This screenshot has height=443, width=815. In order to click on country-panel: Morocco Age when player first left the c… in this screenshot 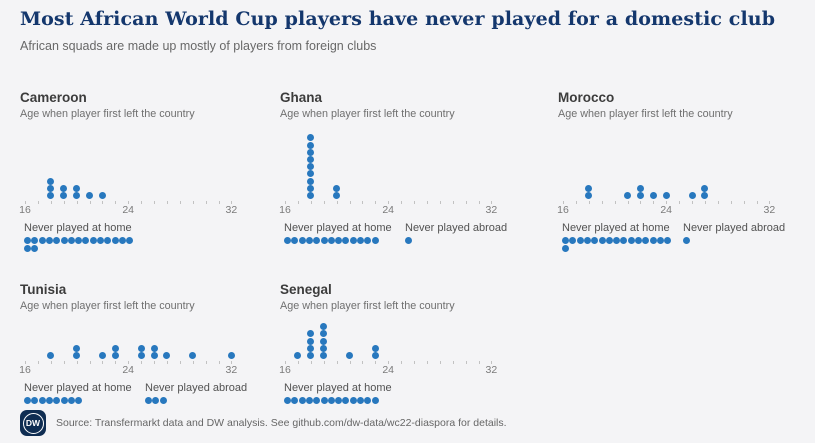, I will do `click(676, 173)`.